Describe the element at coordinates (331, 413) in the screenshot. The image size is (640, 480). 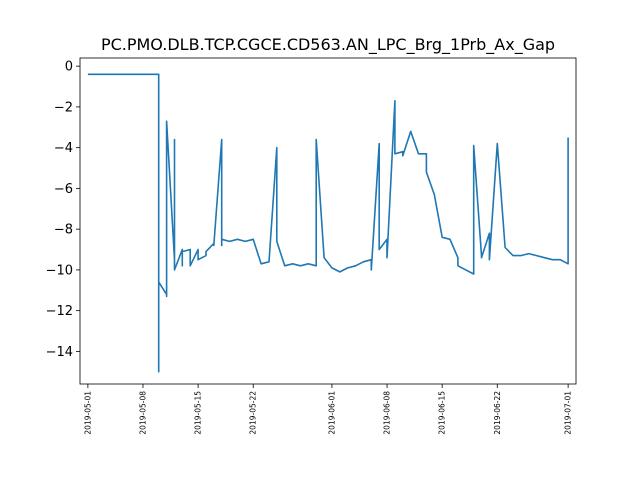
I see `x-tick-label: 2019-06-01` at that location.